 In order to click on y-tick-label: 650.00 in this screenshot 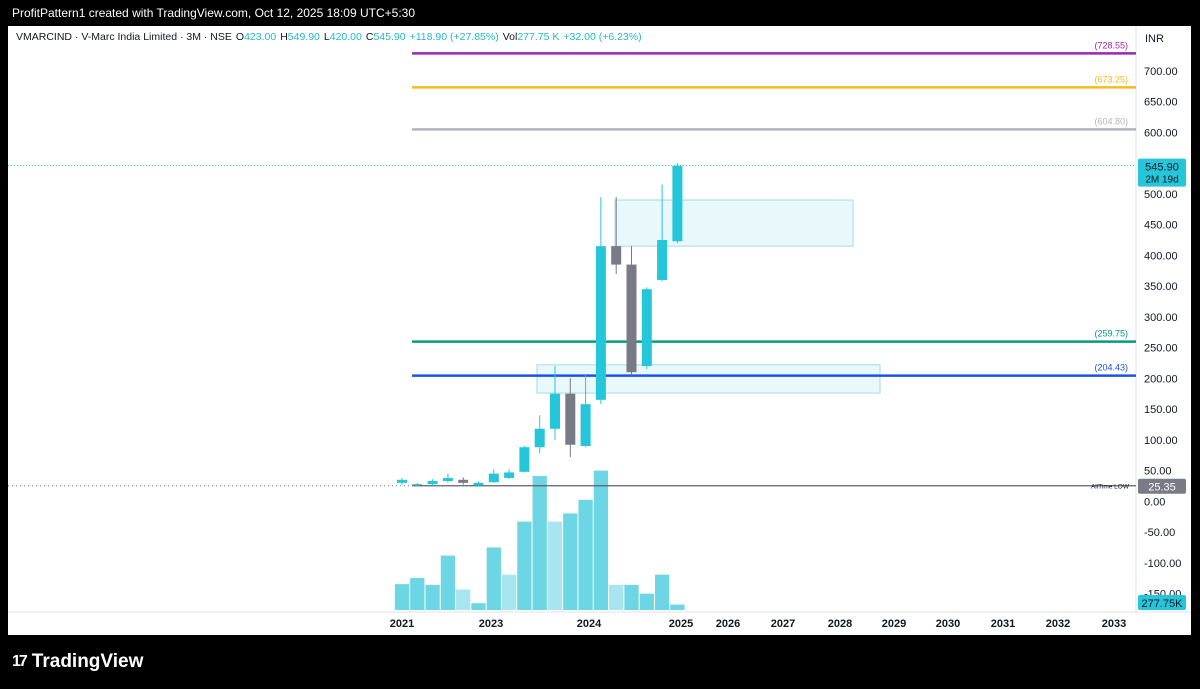, I will do `click(1161, 103)`.